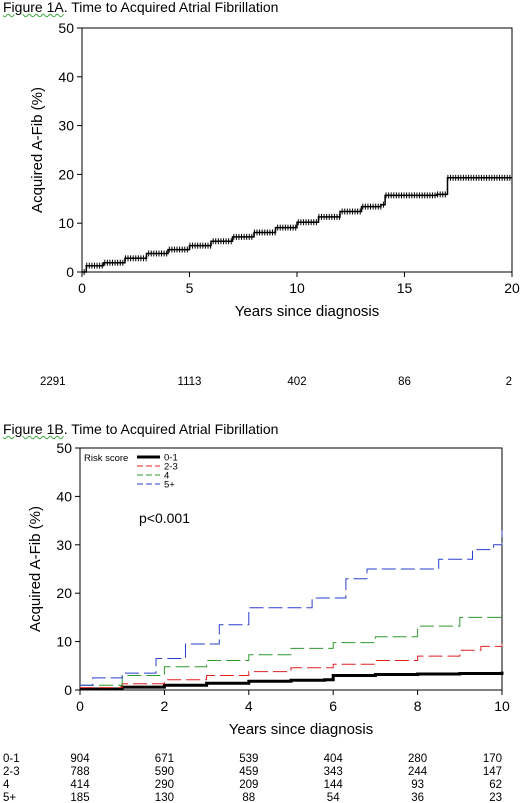  What do you see at coordinates (82, 288) in the screenshot?
I see `fig1a-x-tick-label: 0` at bounding box center [82, 288].